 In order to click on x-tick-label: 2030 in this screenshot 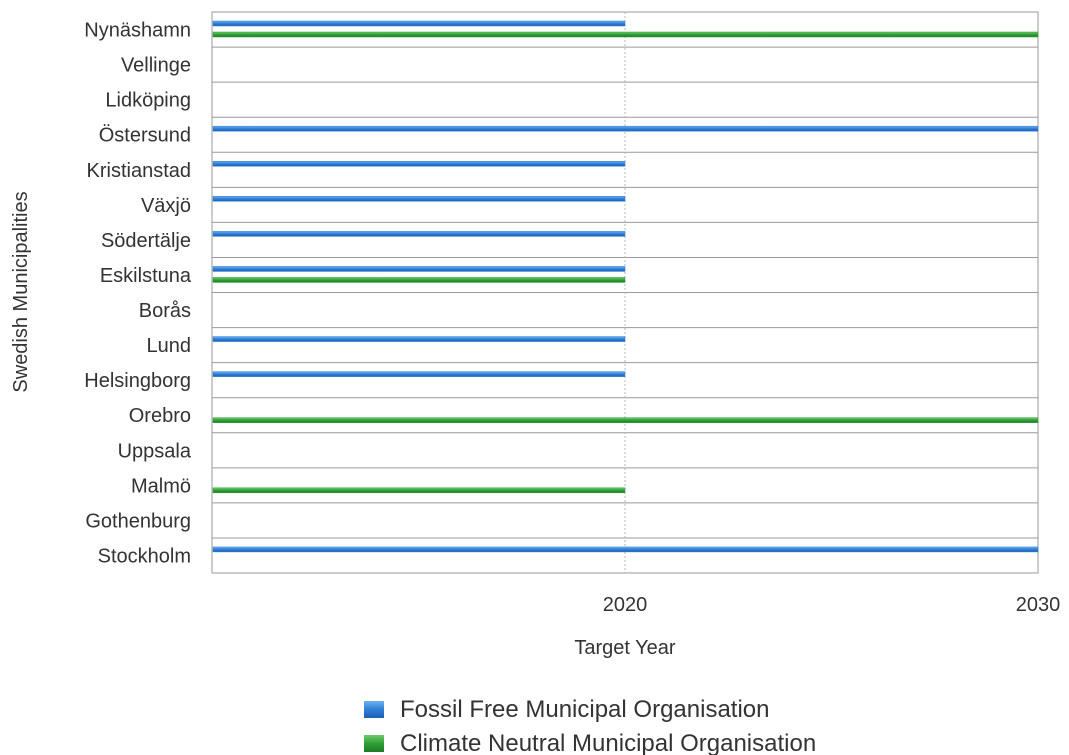, I will do `click(1038, 605)`.